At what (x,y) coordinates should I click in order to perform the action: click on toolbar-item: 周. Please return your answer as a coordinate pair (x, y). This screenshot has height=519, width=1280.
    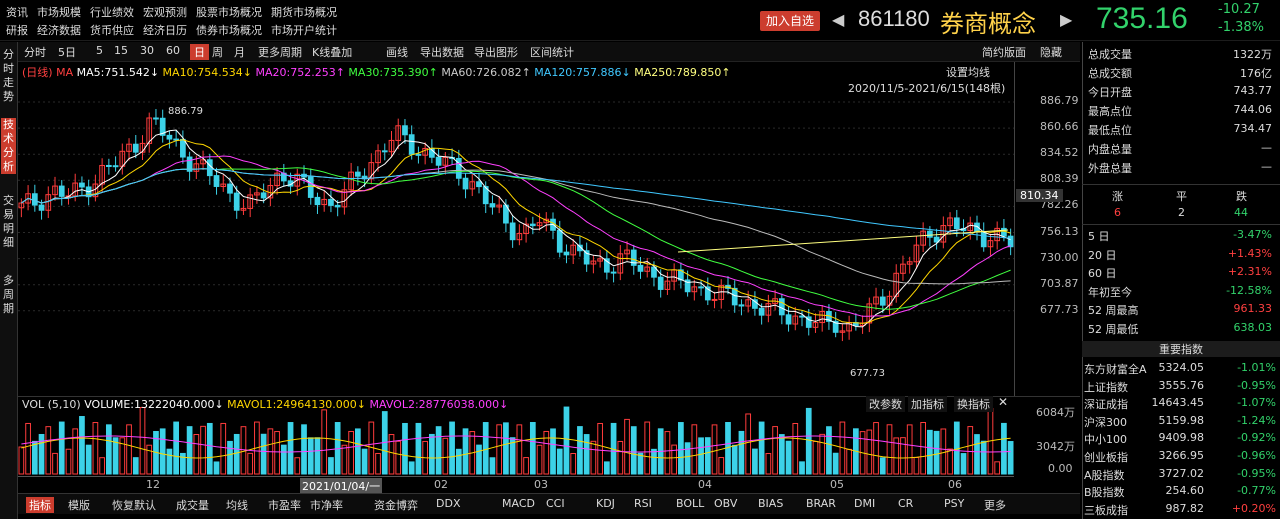
    Looking at the image, I should click on (217, 52).